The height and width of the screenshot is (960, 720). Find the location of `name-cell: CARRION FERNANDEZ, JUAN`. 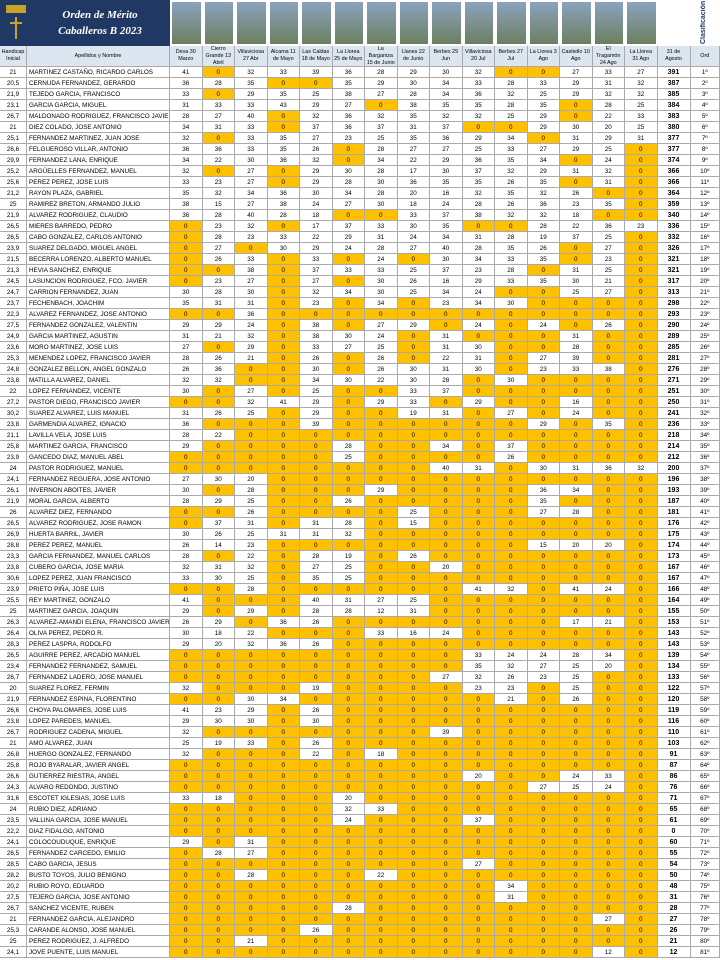

name-cell: CARRION FERNANDEZ, JUAN is located at coordinates (98, 292).